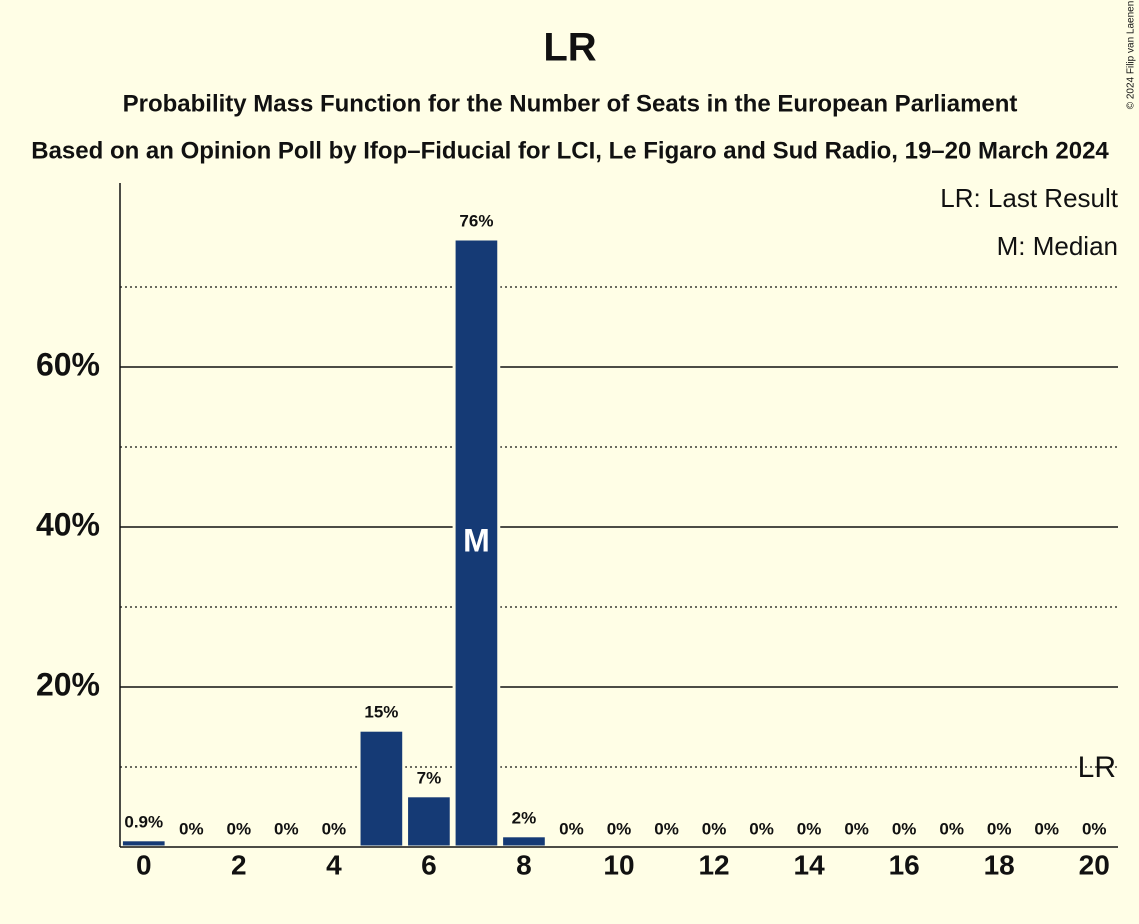 The width and height of the screenshot is (1139, 924). What do you see at coordinates (1131, 55) in the screenshot?
I see `copyright: © 2024 Filip van Laenen` at bounding box center [1131, 55].